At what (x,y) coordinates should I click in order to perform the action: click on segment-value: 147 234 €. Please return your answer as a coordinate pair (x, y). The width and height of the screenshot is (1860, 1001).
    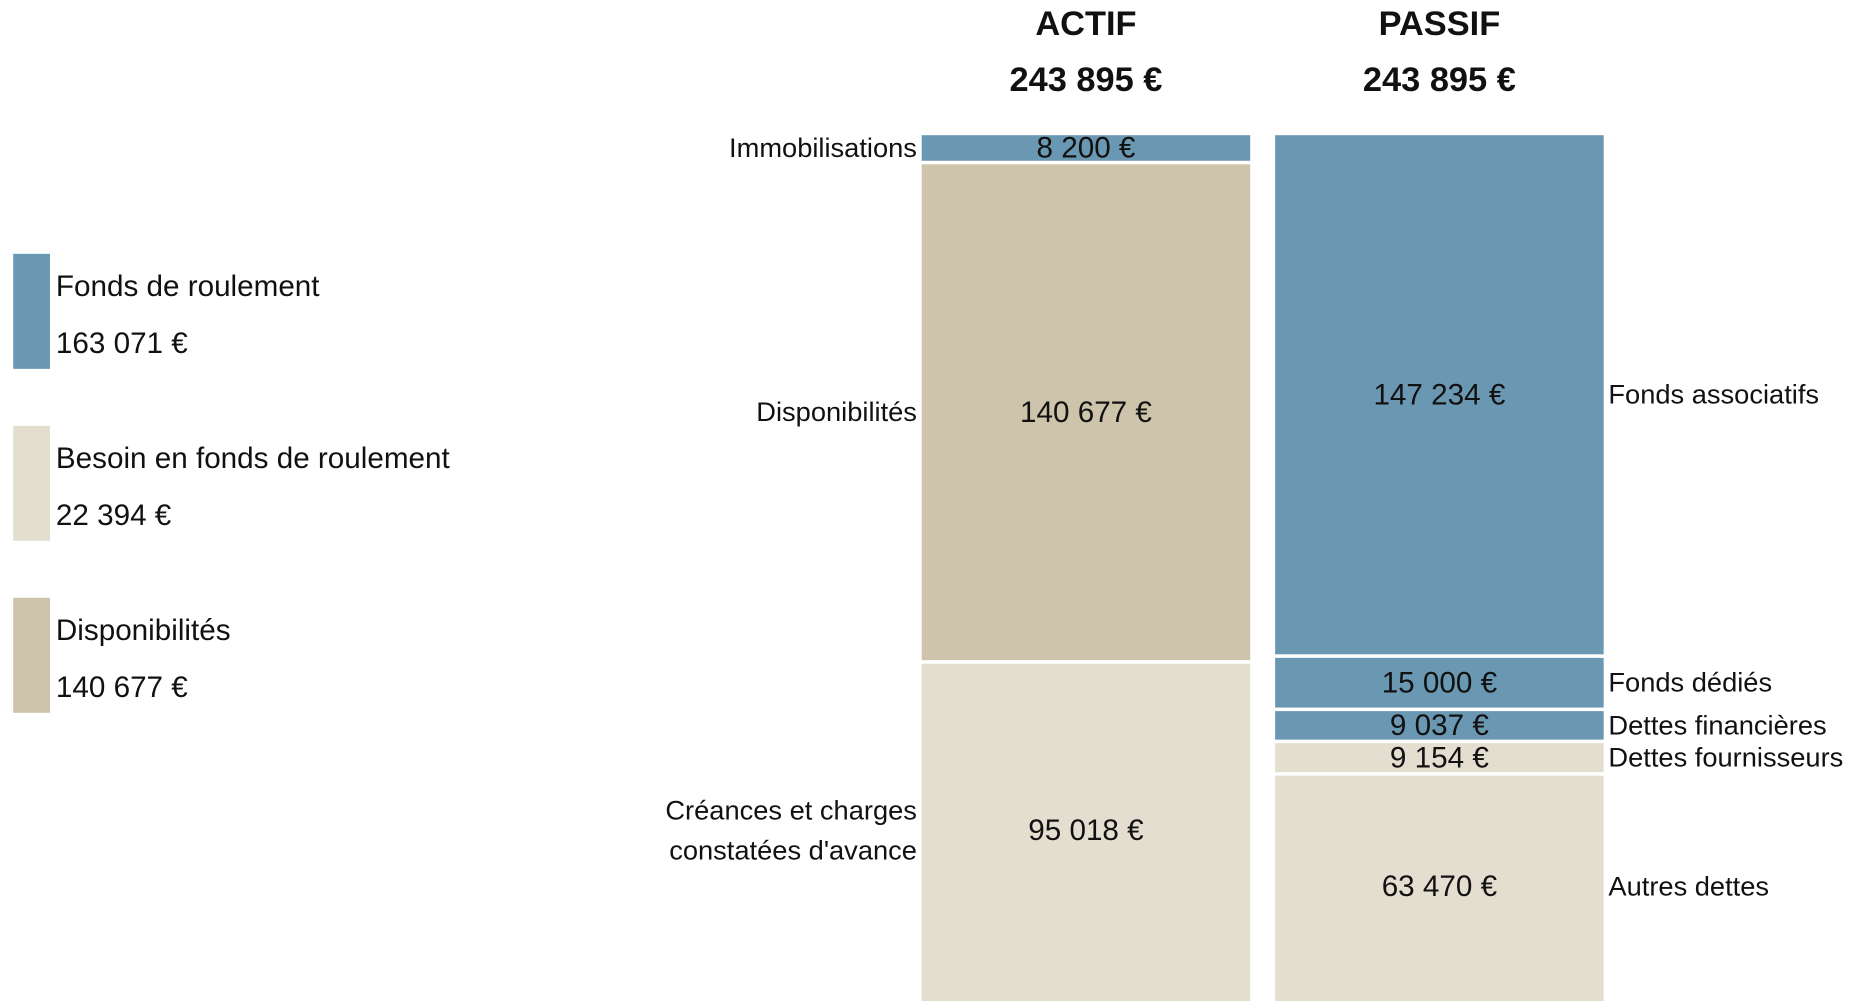
    Looking at the image, I should click on (1439, 394).